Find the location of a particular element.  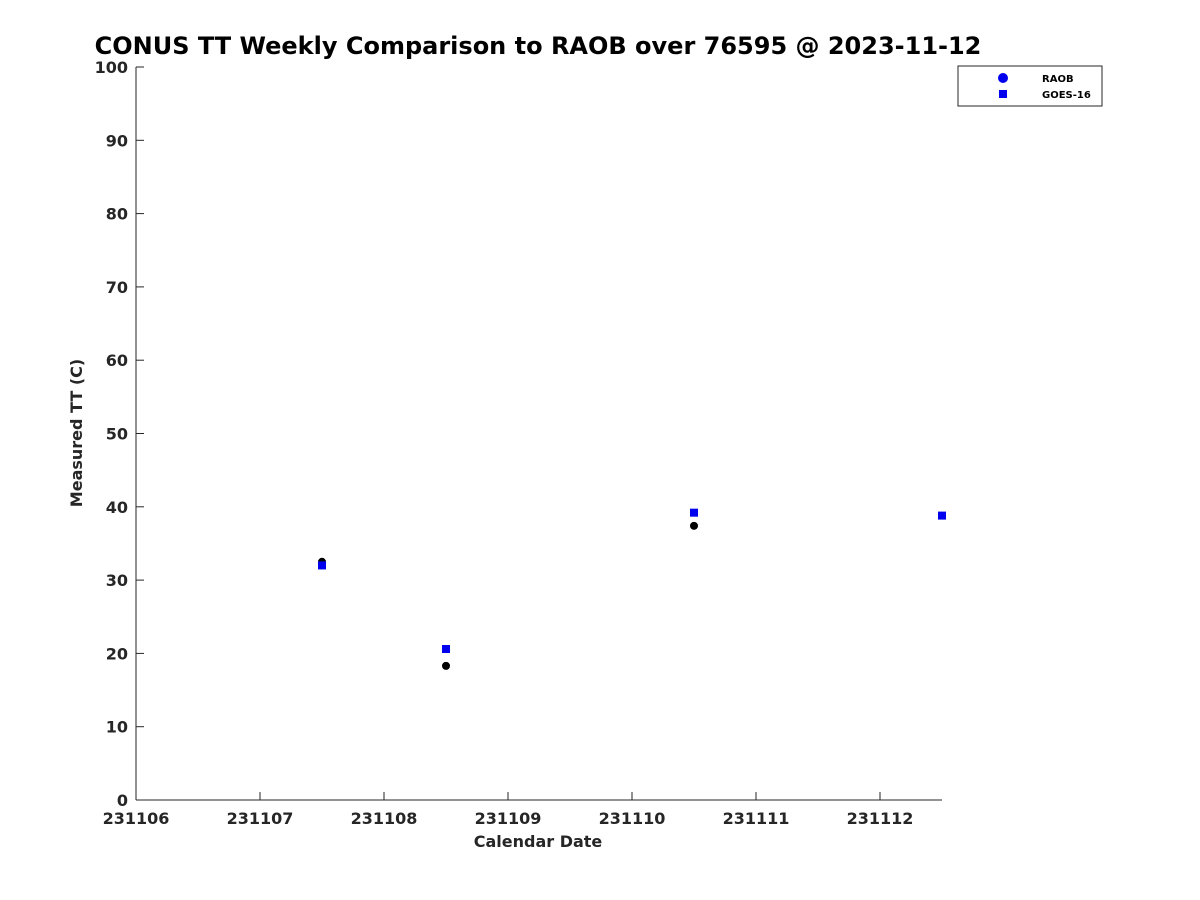

legend-goes-16-label: GOES-16 is located at coordinates (1066, 95).